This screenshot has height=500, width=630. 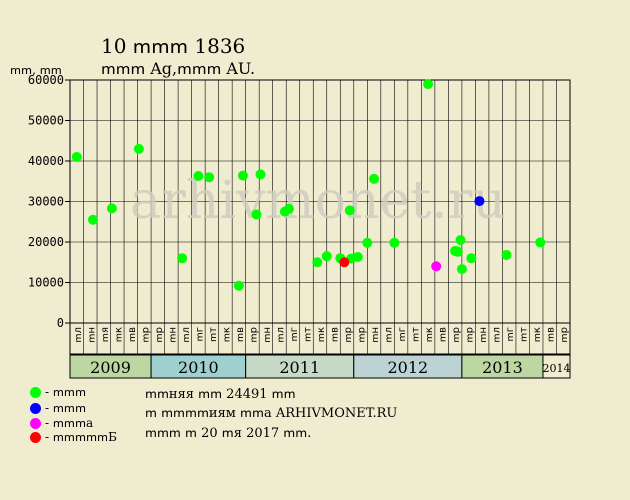 I want to click on year-label: 2009, so click(x=110, y=367).